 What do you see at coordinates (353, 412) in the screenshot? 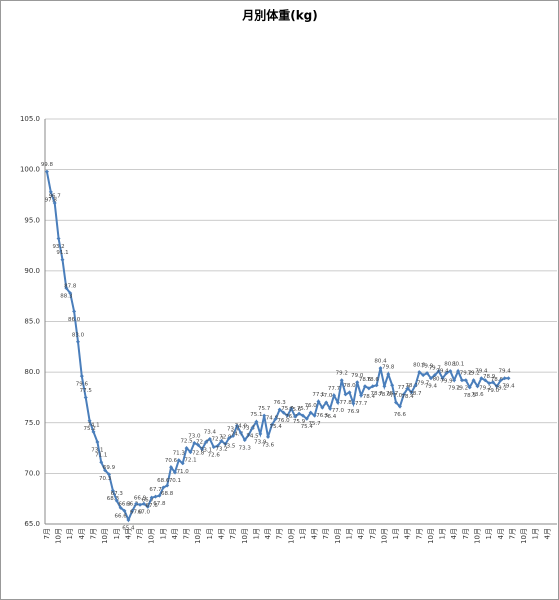
I see `data-label: 76.9` at bounding box center [353, 412].